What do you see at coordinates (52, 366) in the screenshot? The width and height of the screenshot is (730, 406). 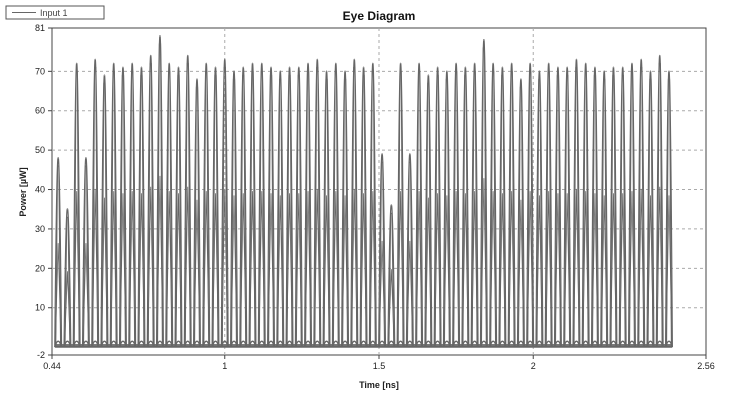 I see `x-tick-label: 0.44` at bounding box center [52, 366].